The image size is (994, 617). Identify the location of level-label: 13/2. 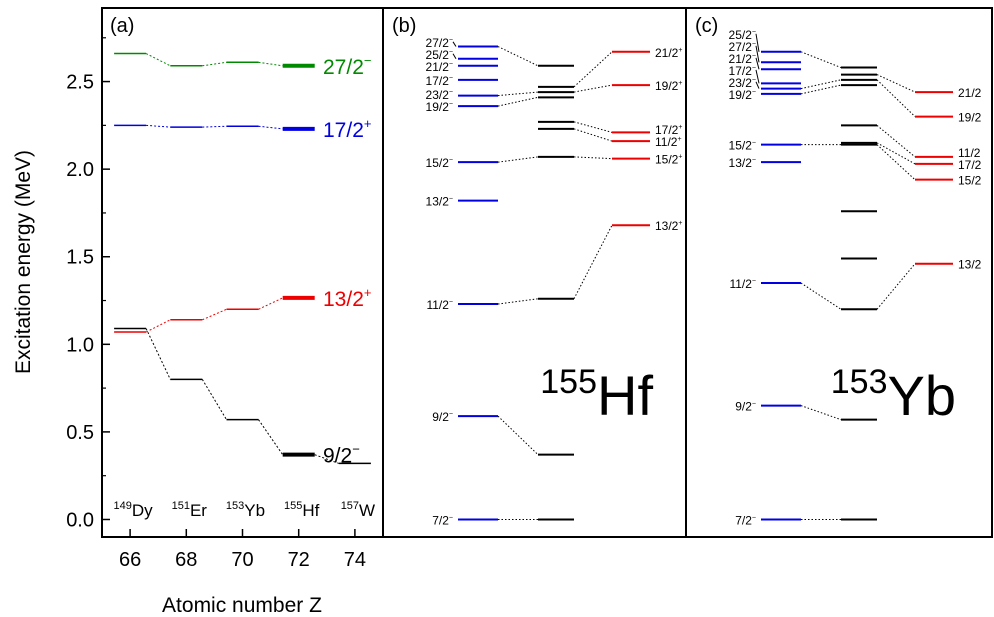
(970, 265).